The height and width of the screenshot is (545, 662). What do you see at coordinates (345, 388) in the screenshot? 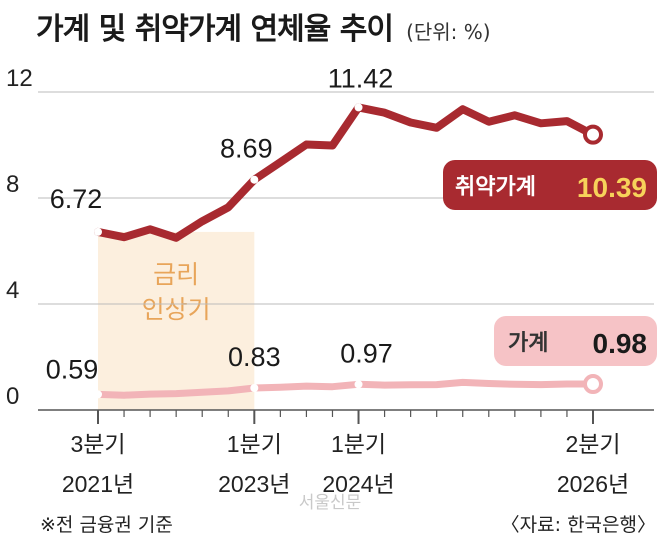
I see `series-line-household` at bounding box center [345, 388].